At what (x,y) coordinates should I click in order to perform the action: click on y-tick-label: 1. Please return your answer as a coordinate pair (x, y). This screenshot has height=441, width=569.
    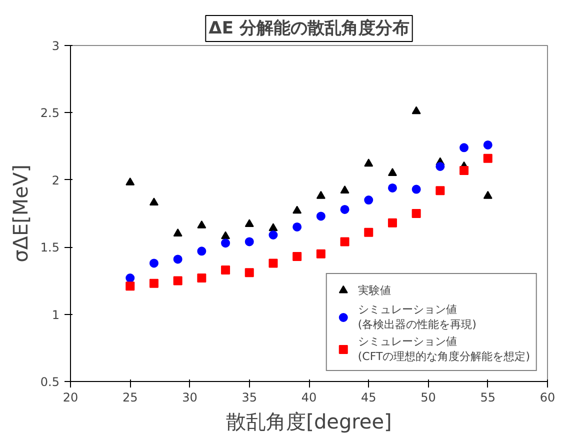
    Looking at the image, I should click on (56, 315).